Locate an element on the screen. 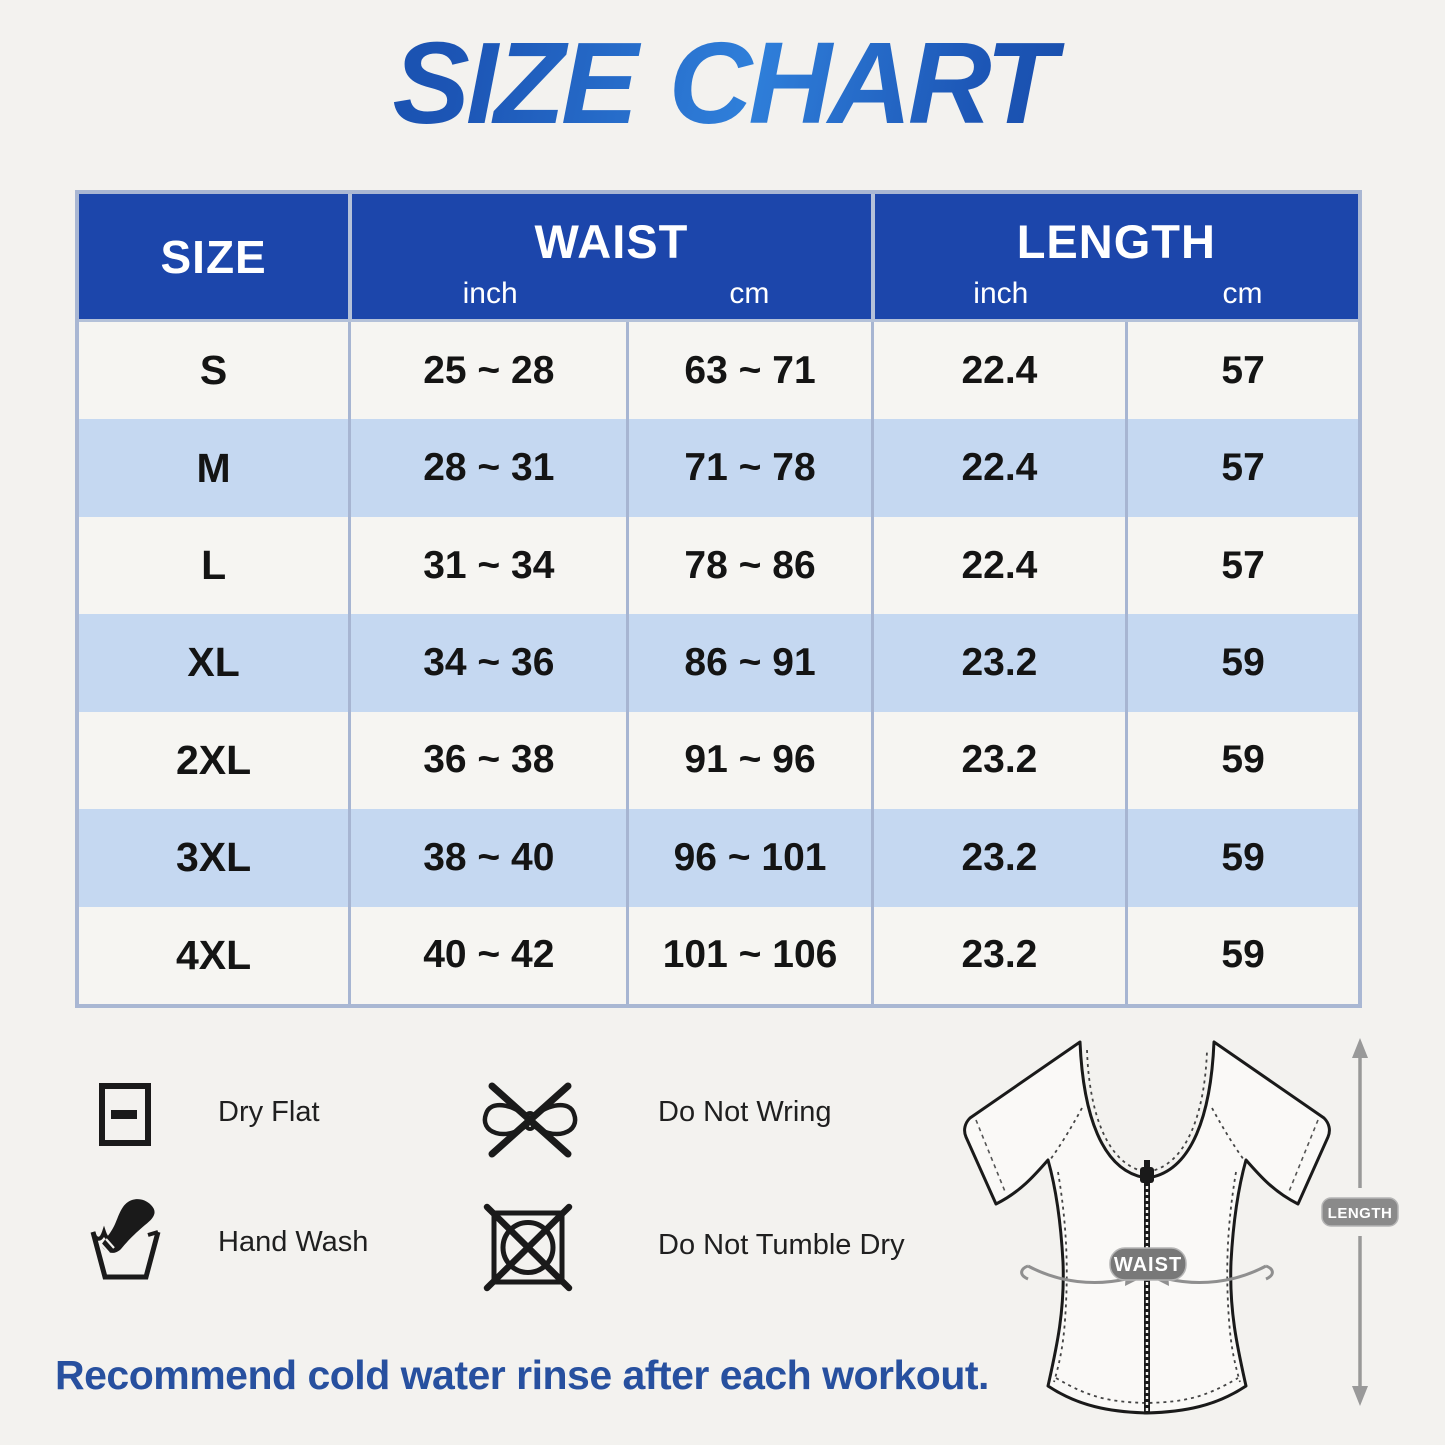 The height and width of the screenshot is (1445, 1445). do-not-wring-icon is located at coordinates (530, 1120).